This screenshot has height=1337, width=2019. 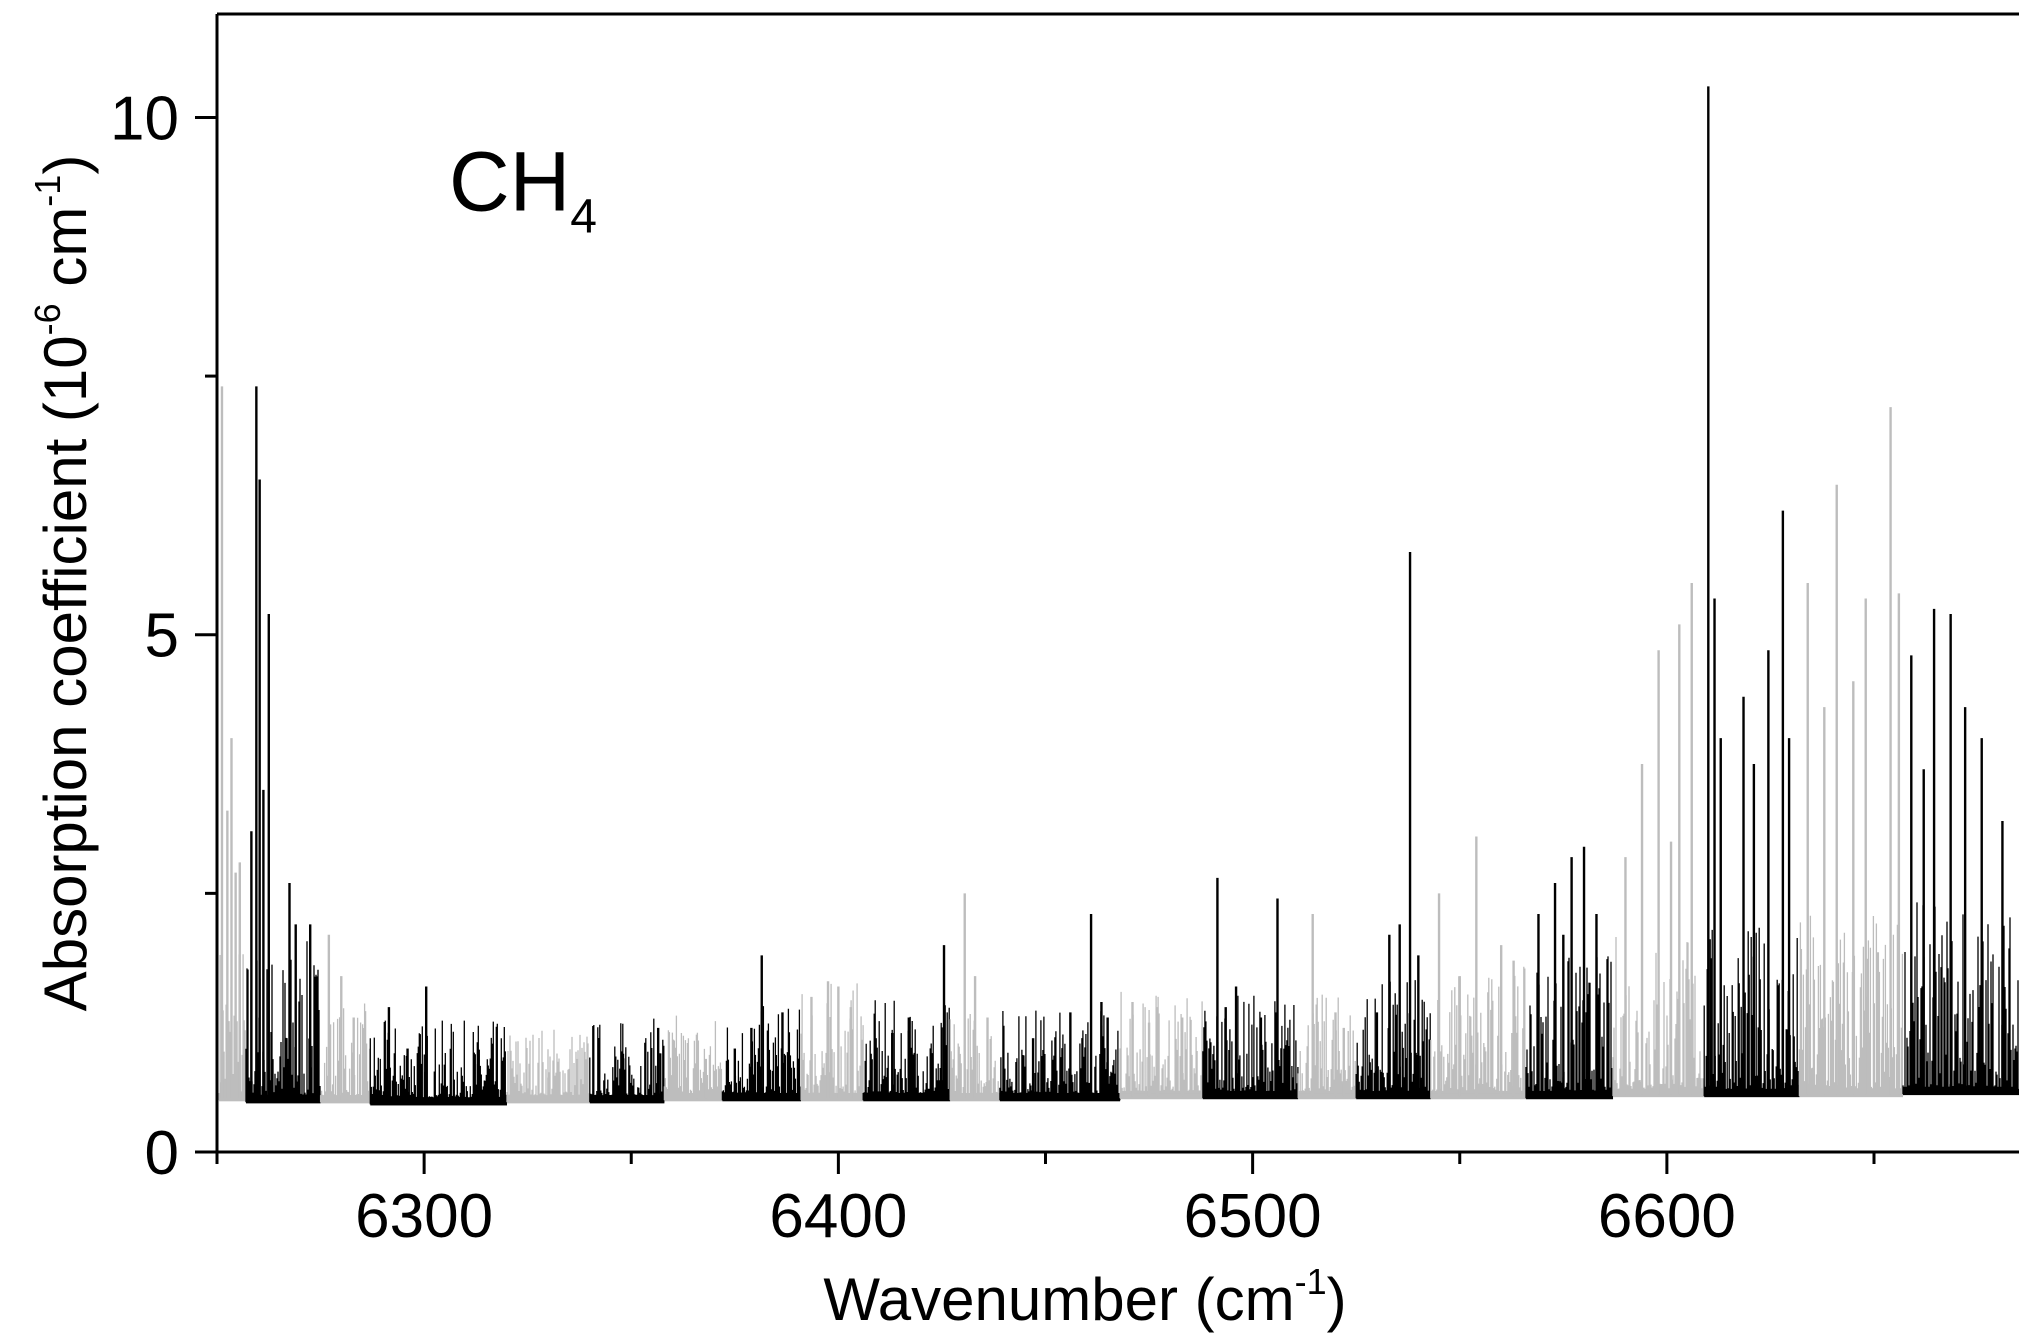 I want to click on y-tick-label: 0, so click(x=162, y=1153).